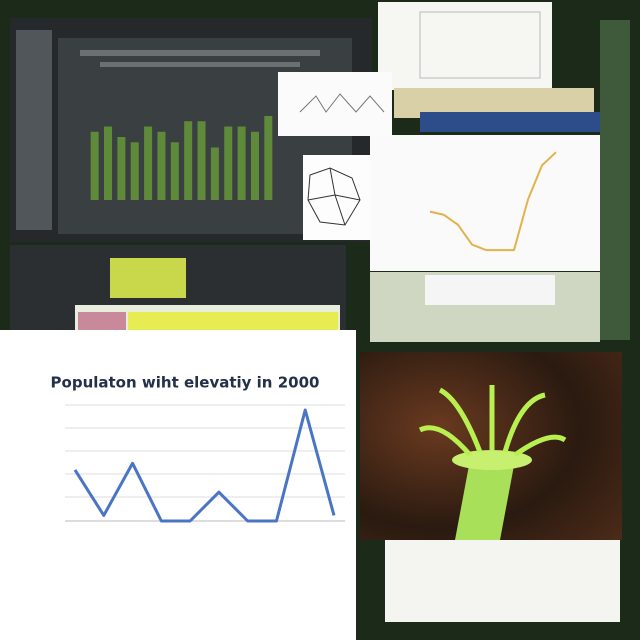 The height and width of the screenshot is (640, 640). Describe the element at coordinates (490, 290) in the screenshot. I see `table-card` at that location.